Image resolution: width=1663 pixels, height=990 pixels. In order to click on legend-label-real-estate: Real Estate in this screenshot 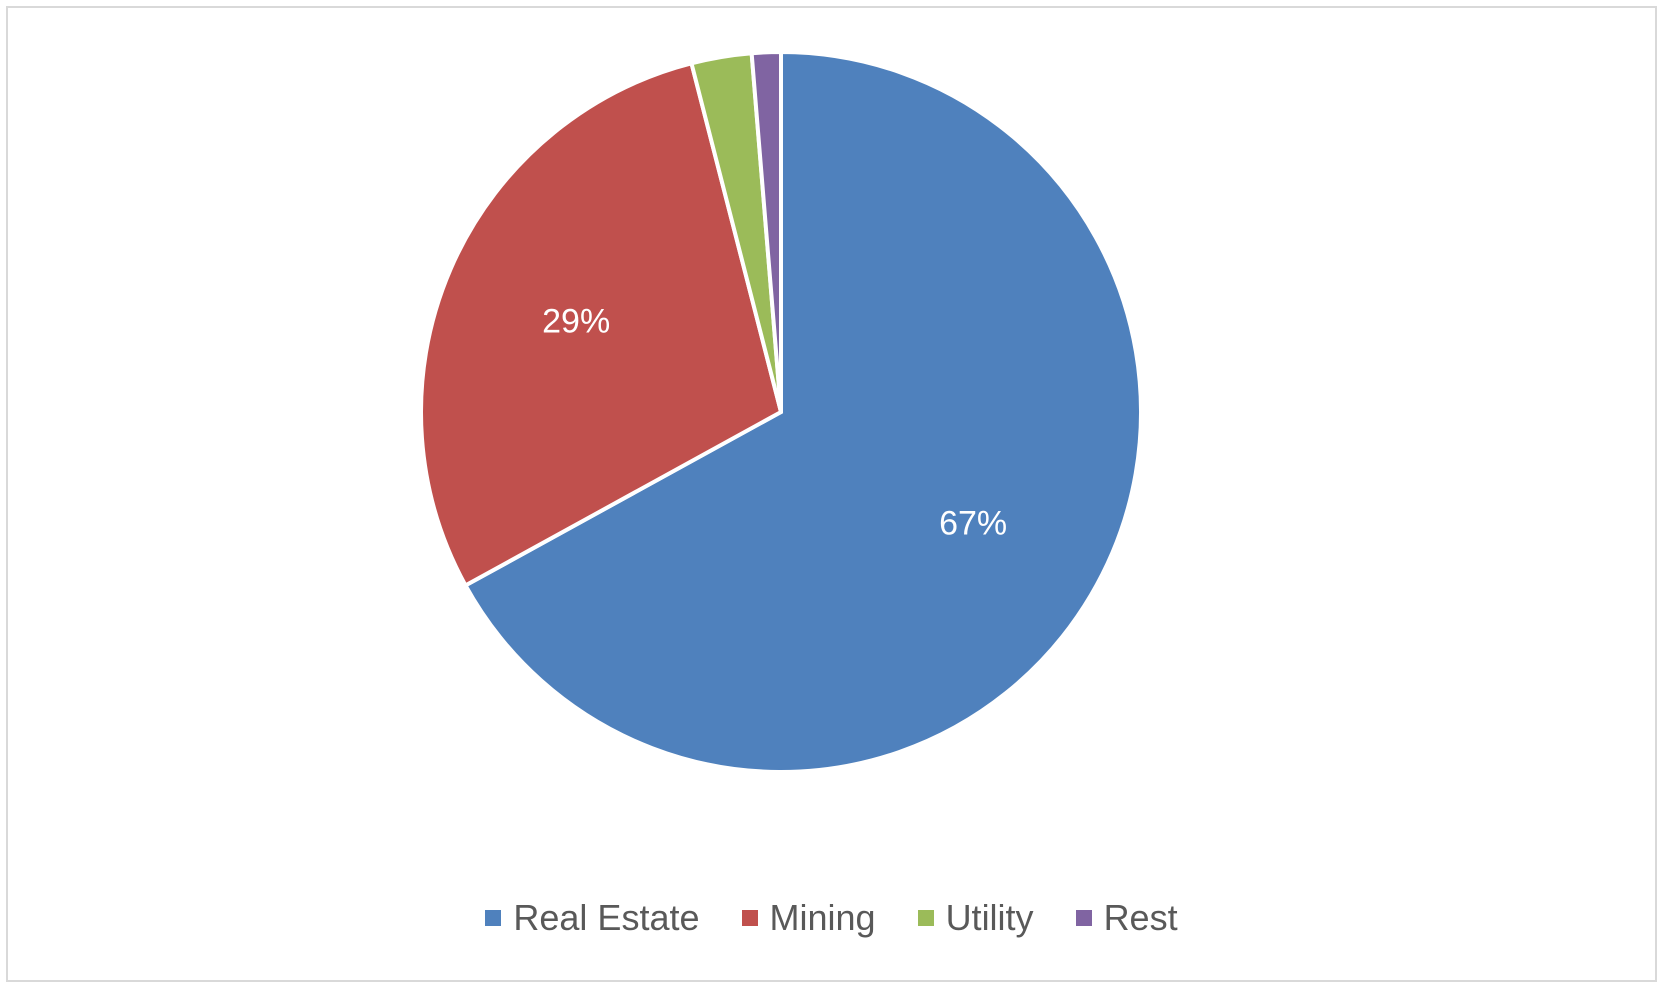, I will do `click(606, 917)`.